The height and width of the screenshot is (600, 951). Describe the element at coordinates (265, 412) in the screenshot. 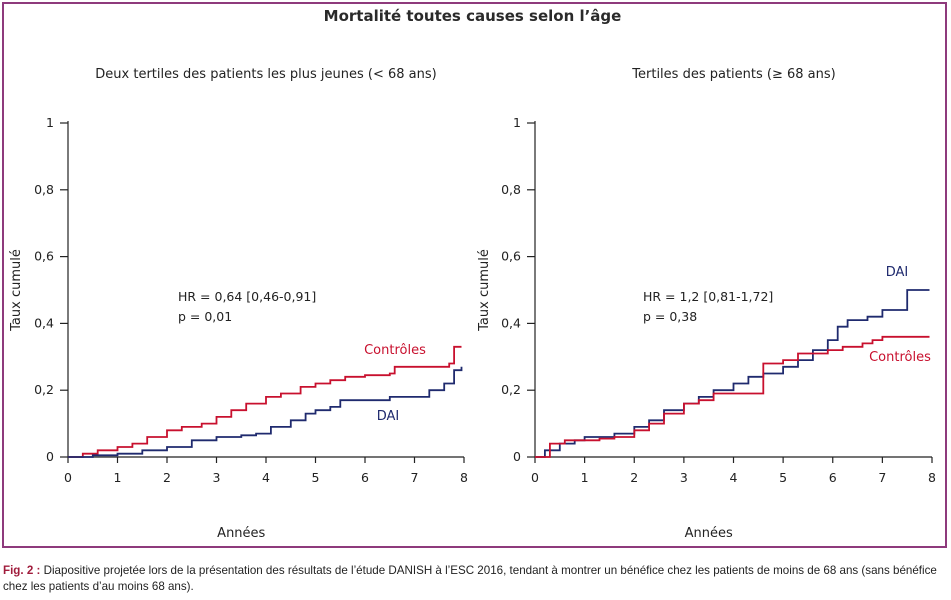

I see `chart1-series-dai-line` at that location.